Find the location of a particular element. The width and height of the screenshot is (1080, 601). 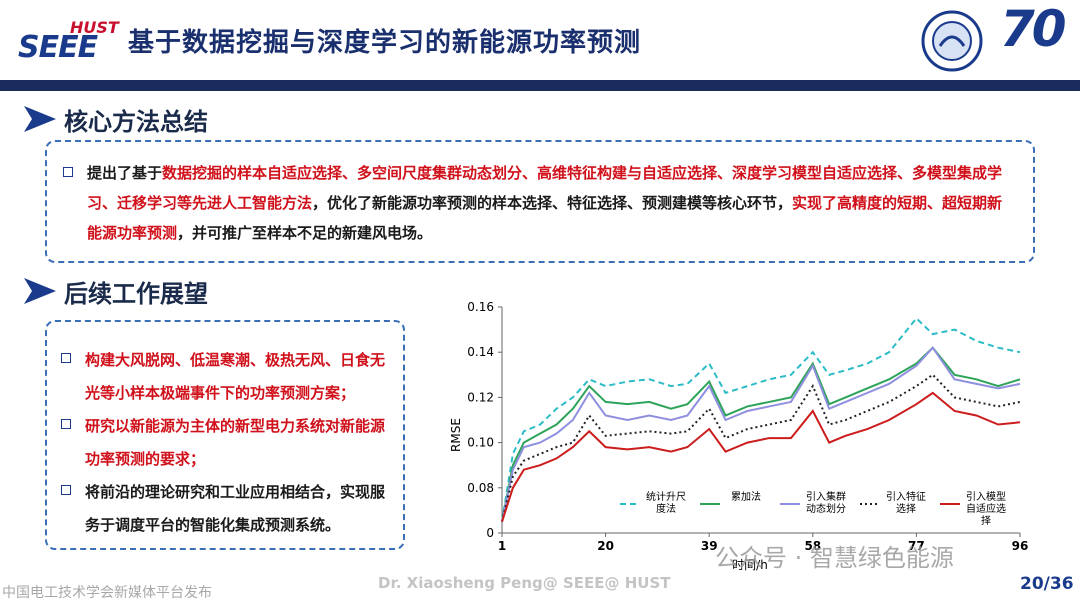

x-tick-label: 1 is located at coordinates (502, 546).